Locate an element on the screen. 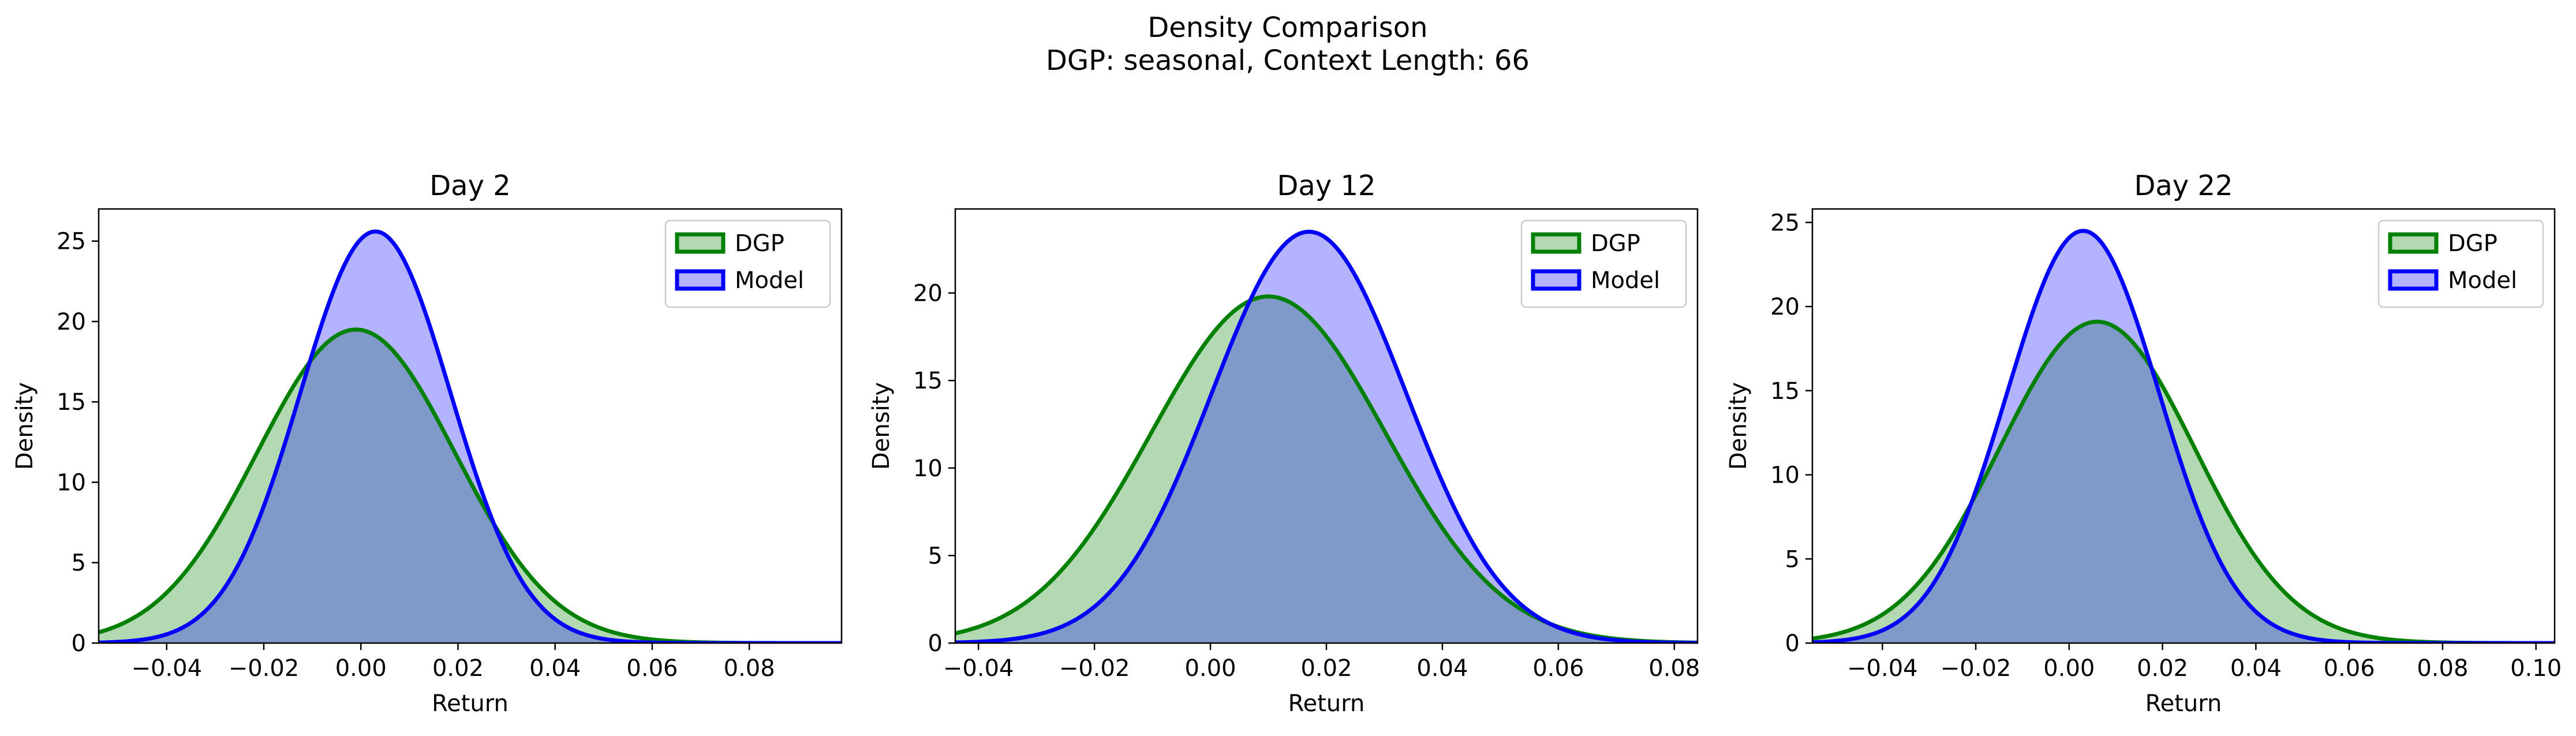  figure-title: Density Comparison is located at coordinates (1287, 28).